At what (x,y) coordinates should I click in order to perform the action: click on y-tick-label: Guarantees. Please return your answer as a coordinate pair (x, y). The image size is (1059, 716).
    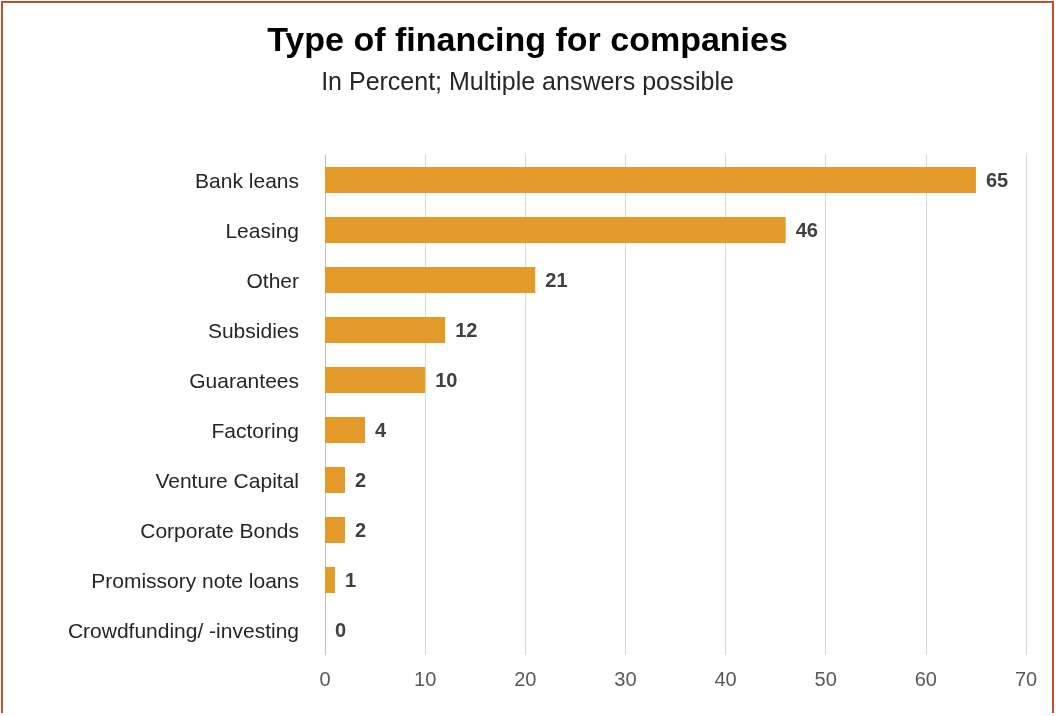
    Looking at the image, I should click on (244, 380).